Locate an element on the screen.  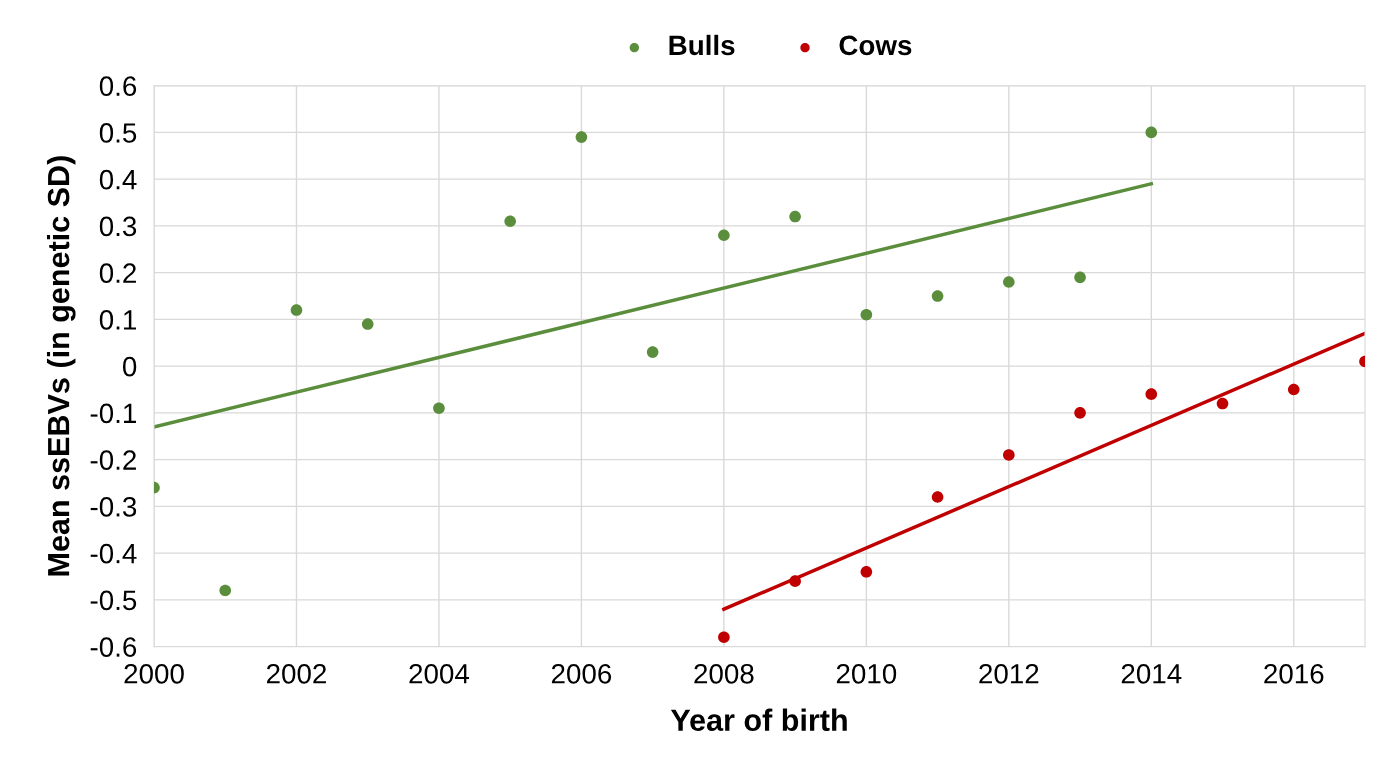
x-tick-label: 2006 is located at coordinates (581, 673).